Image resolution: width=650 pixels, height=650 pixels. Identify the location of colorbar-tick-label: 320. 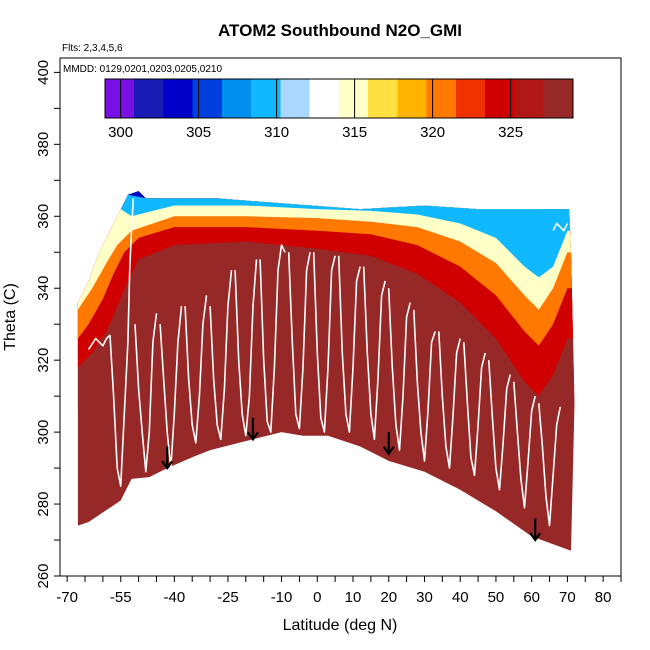
(432, 132).